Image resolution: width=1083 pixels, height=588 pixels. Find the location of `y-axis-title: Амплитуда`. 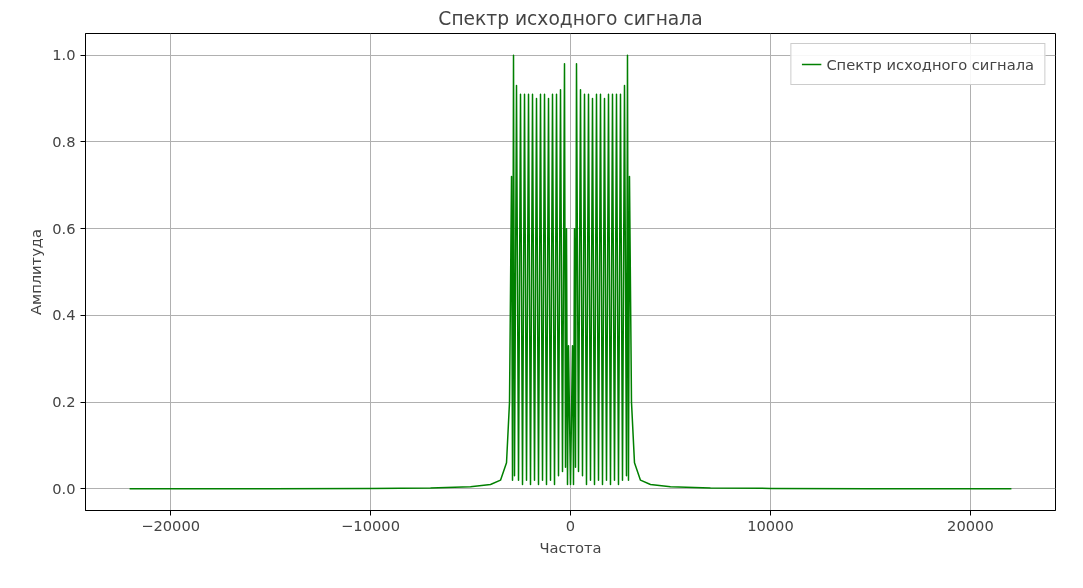

y-axis-title: Амплитуда is located at coordinates (36, 272).